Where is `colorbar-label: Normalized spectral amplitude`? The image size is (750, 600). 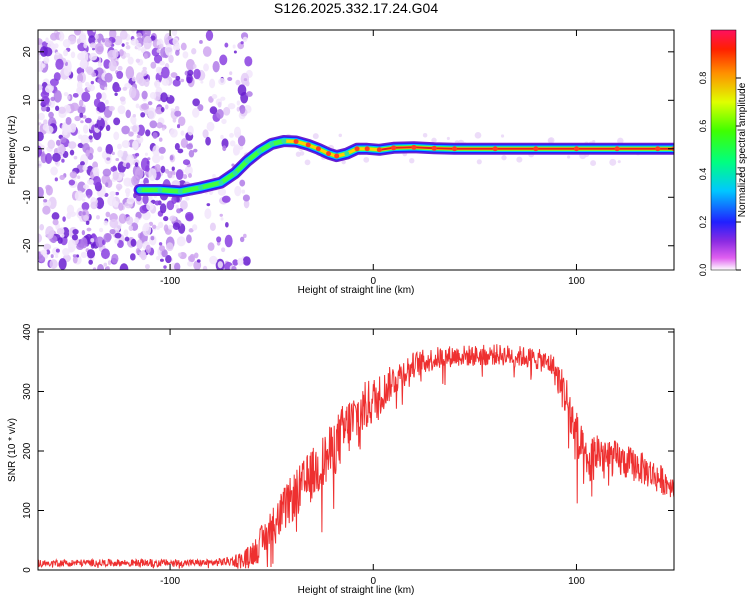 colorbar-label: Normalized spectral amplitude is located at coordinates (742, 149).